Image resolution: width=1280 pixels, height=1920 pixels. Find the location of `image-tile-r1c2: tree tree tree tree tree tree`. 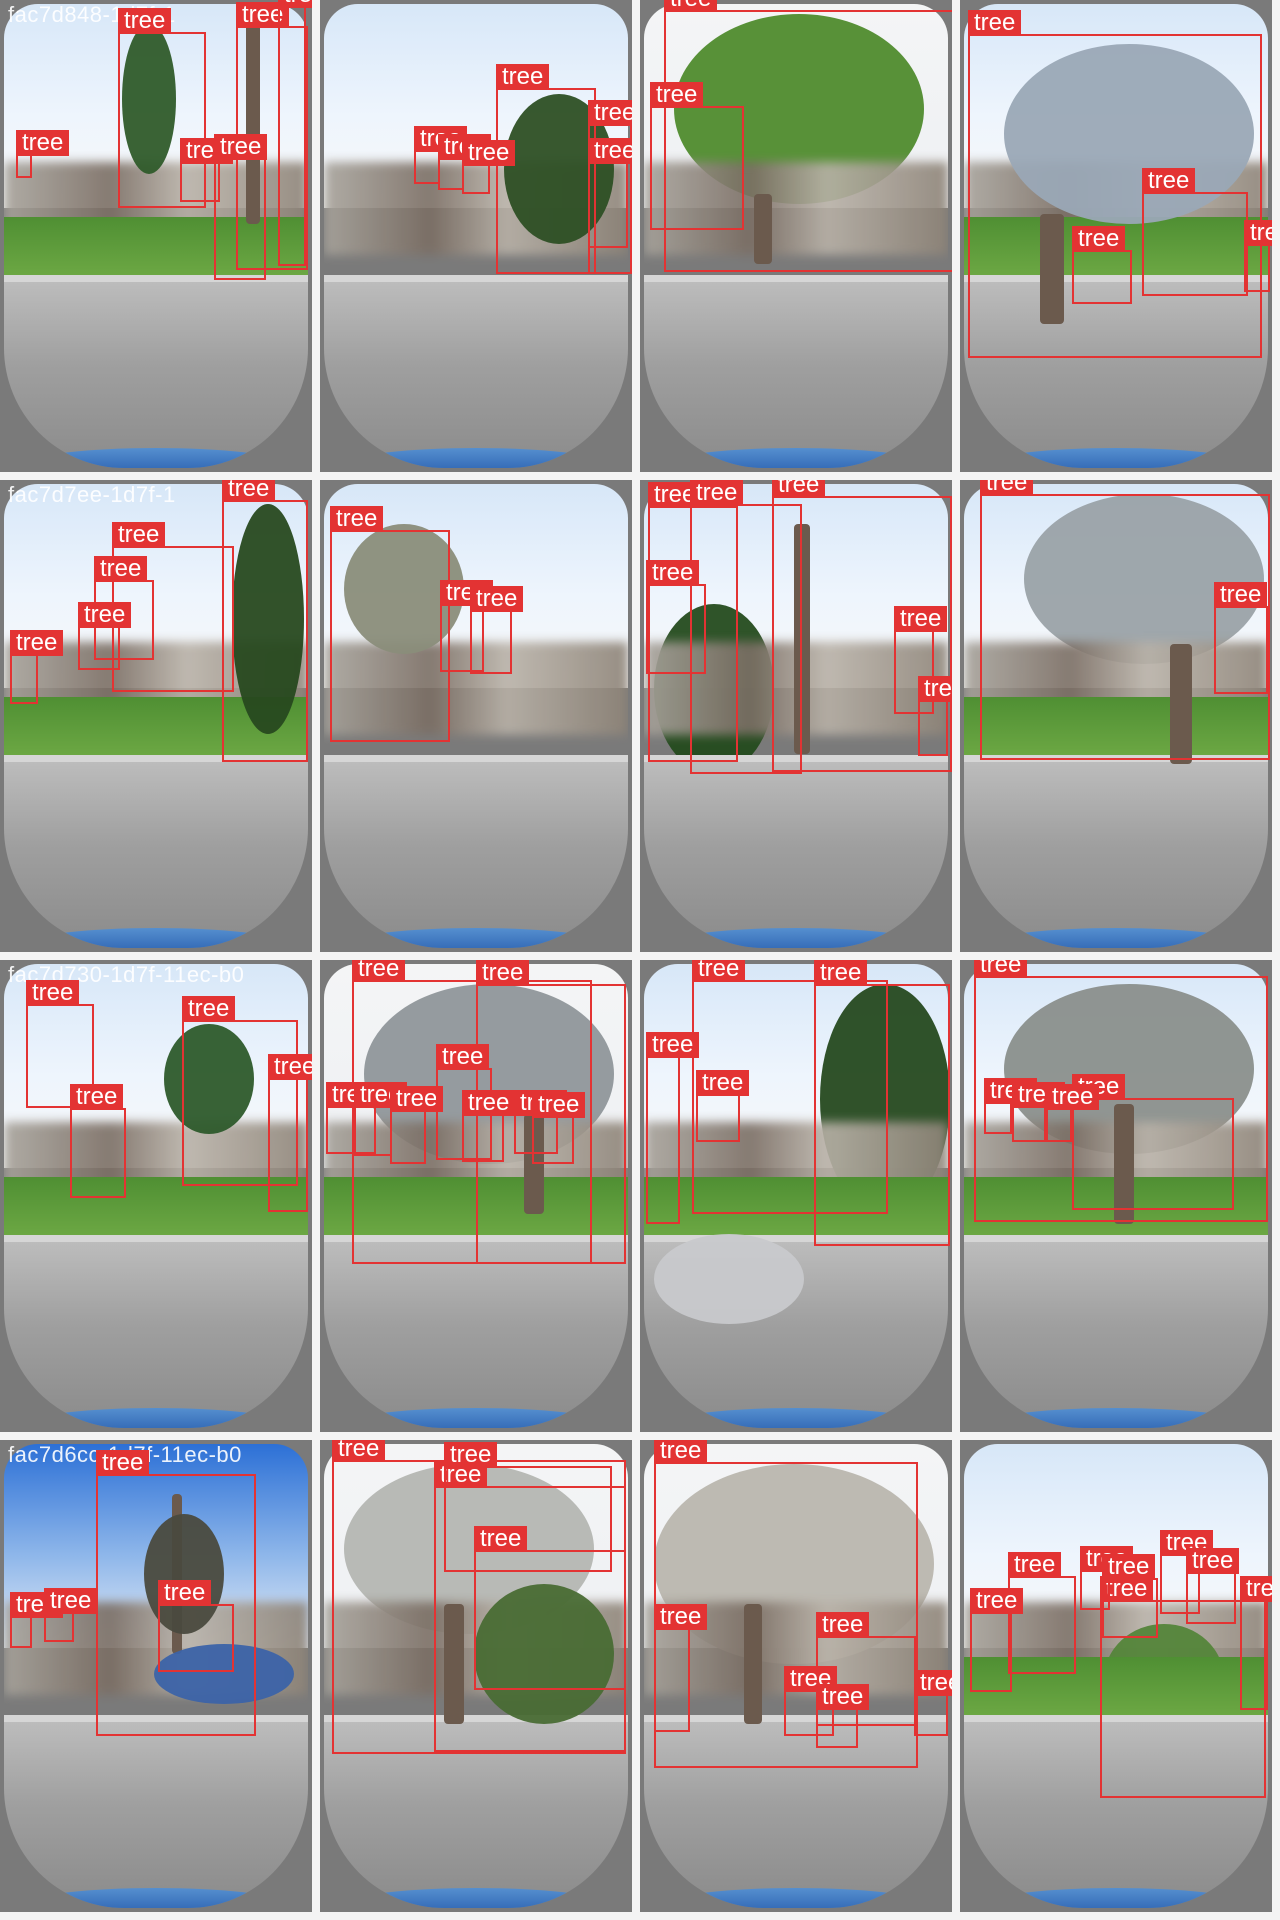

image-tile-r1c2: tree tree tree tree tree tree is located at coordinates (476, 236).